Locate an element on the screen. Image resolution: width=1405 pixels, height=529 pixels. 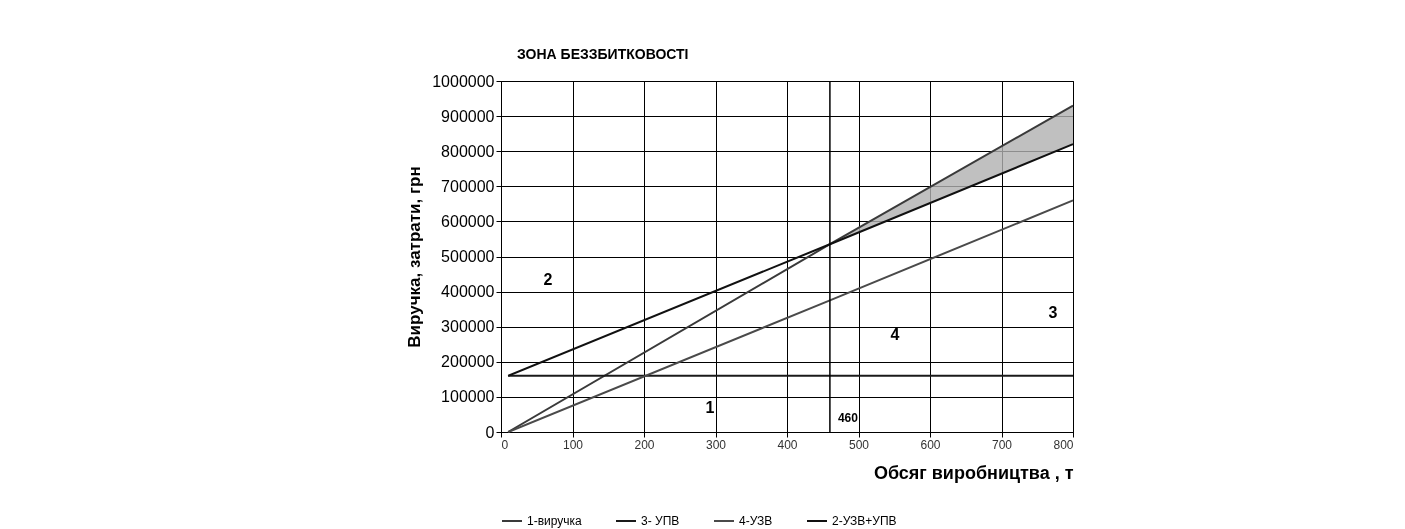
y-tick-label: 600000 is located at coordinates (468, 221).